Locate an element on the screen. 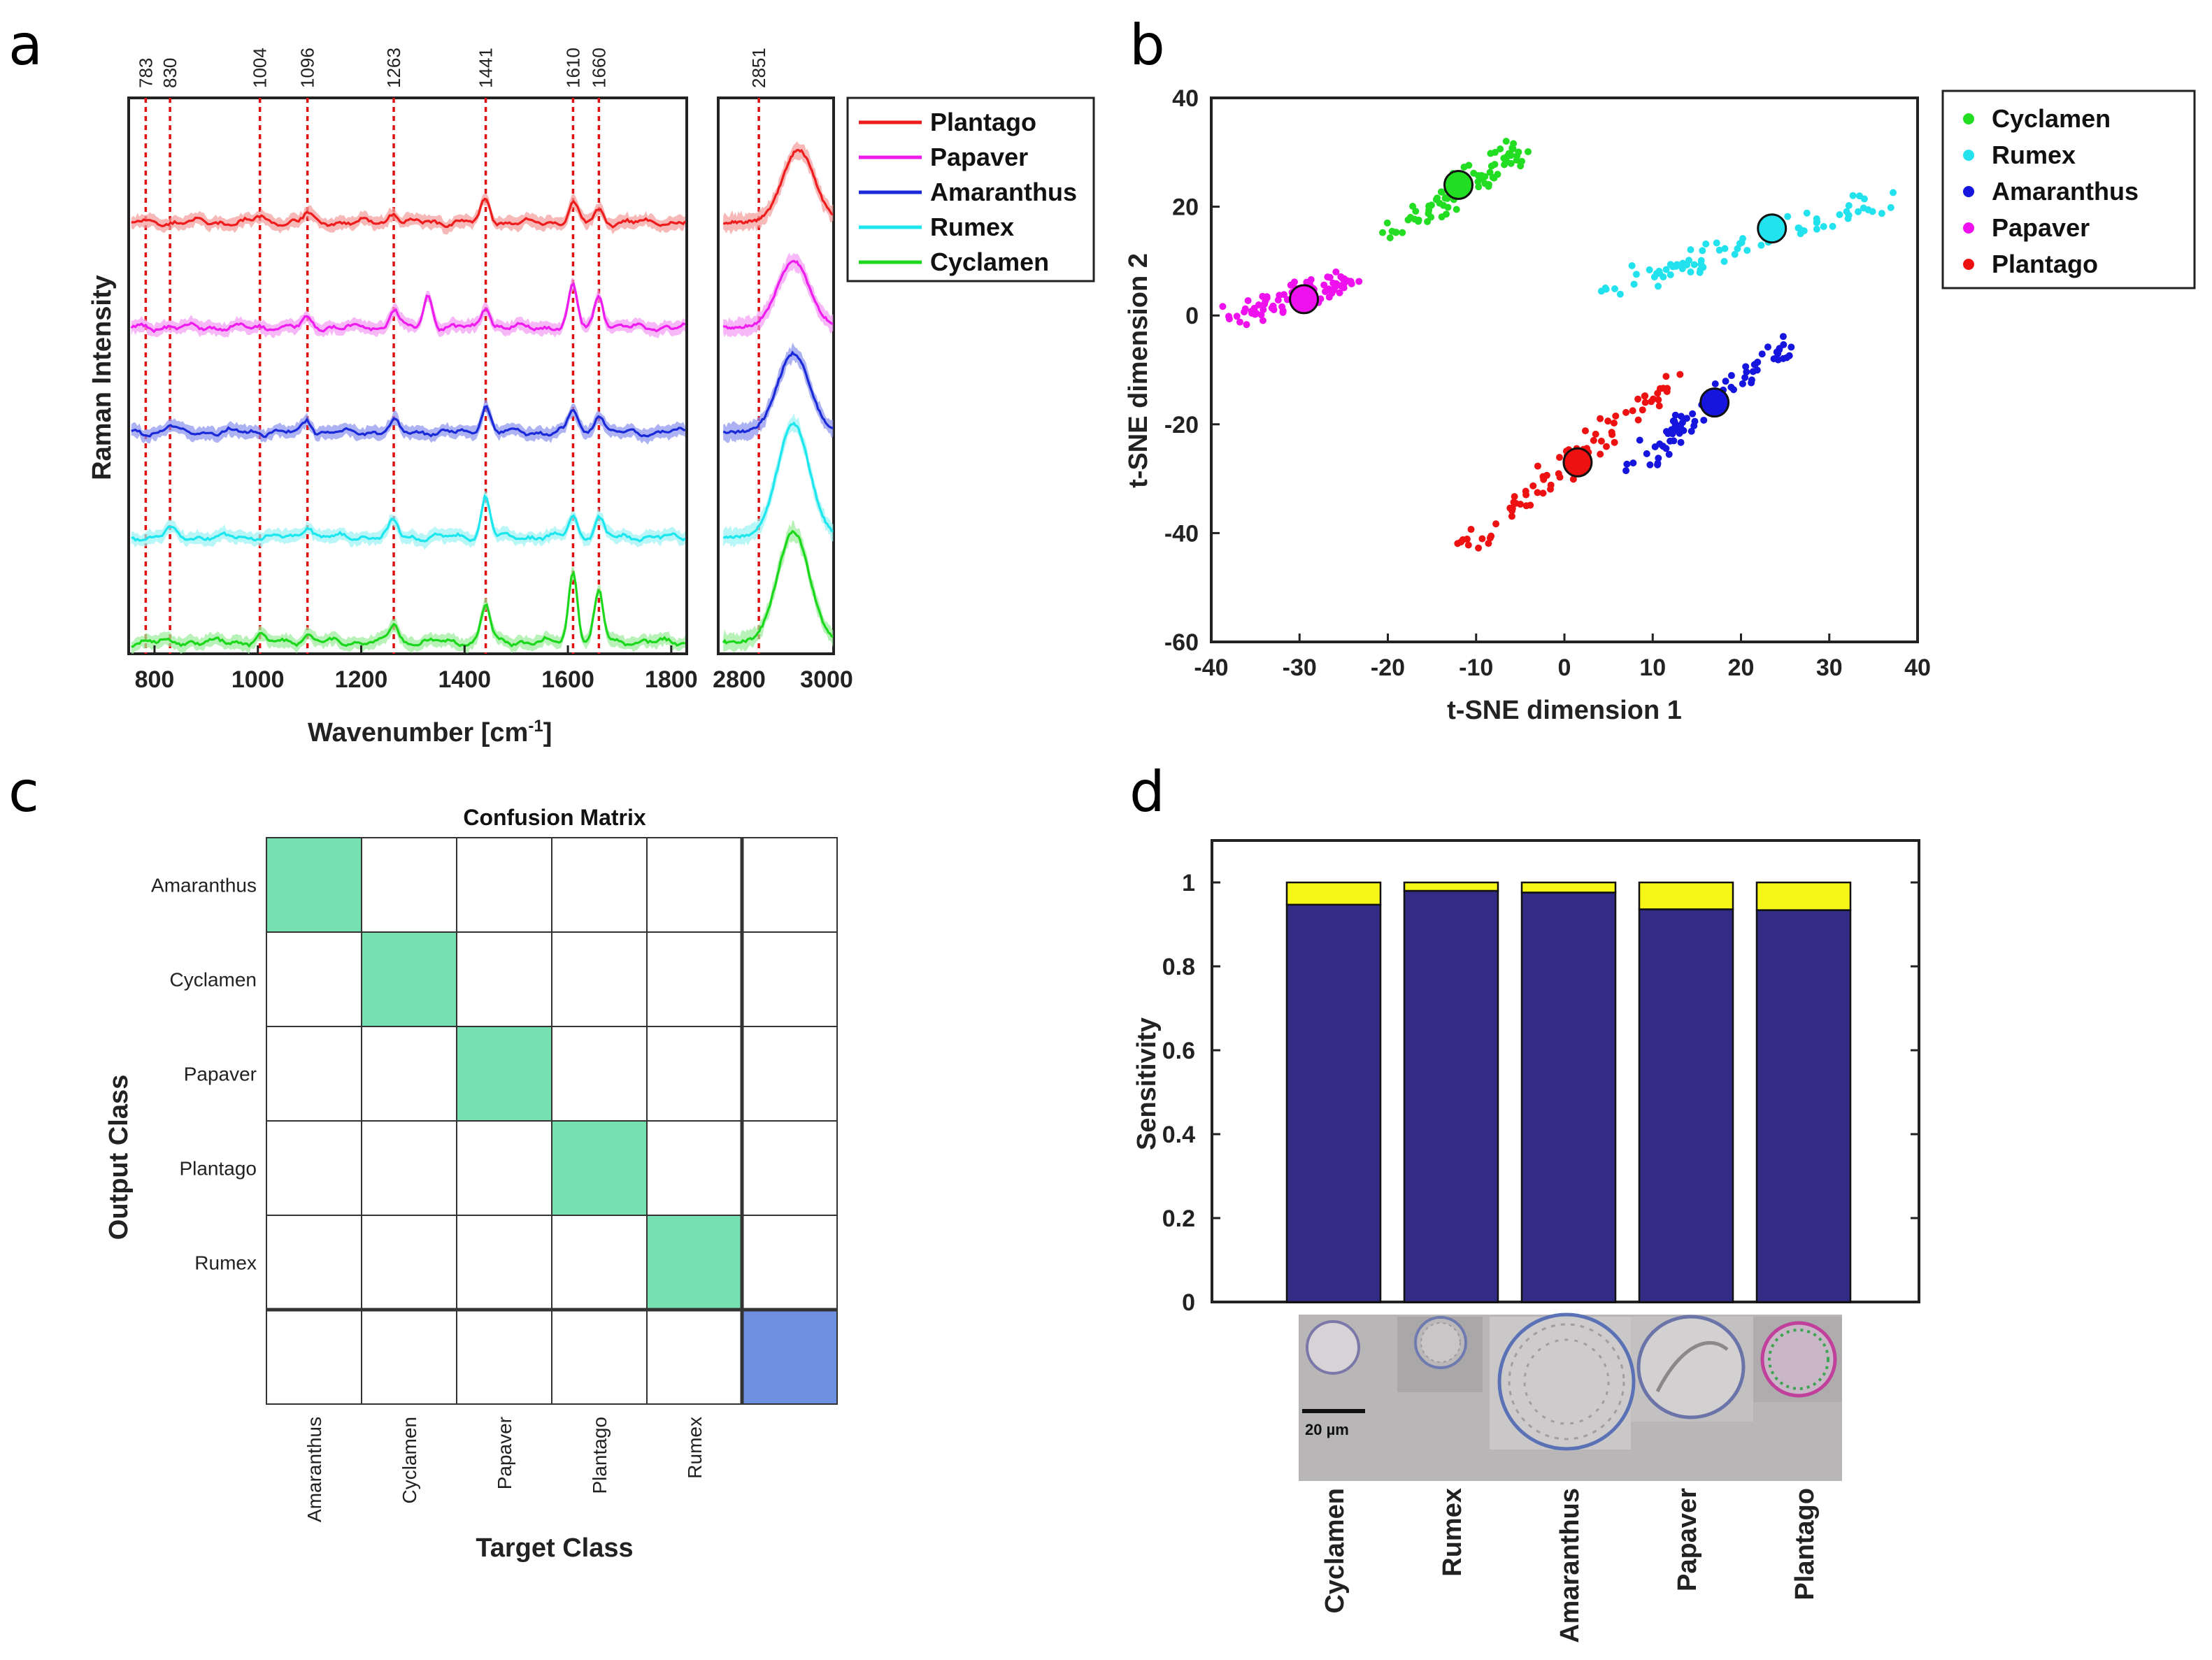 This screenshot has width=2212, height=1660. category-label: Amaranthus is located at coordinates (1570, 1566).